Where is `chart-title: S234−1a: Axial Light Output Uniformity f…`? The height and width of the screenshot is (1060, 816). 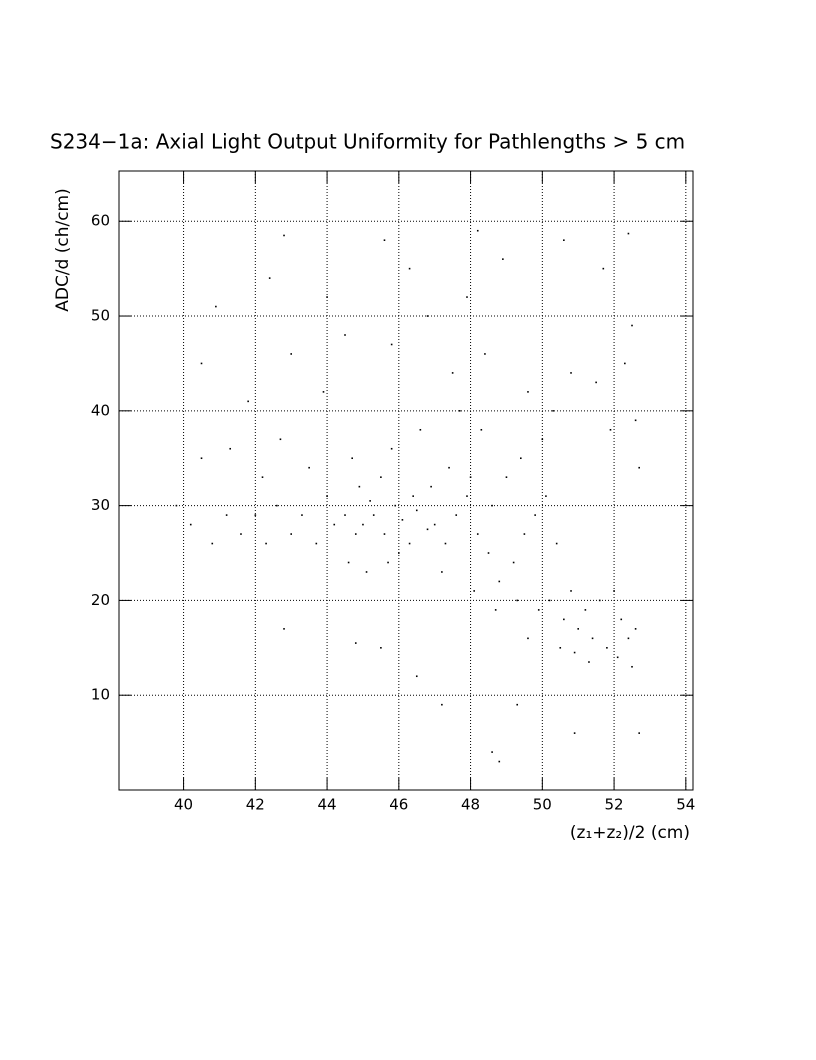
chart-title: S234−1a: Axial Light Output Uniformity f… is located at coordinates (367, 142).